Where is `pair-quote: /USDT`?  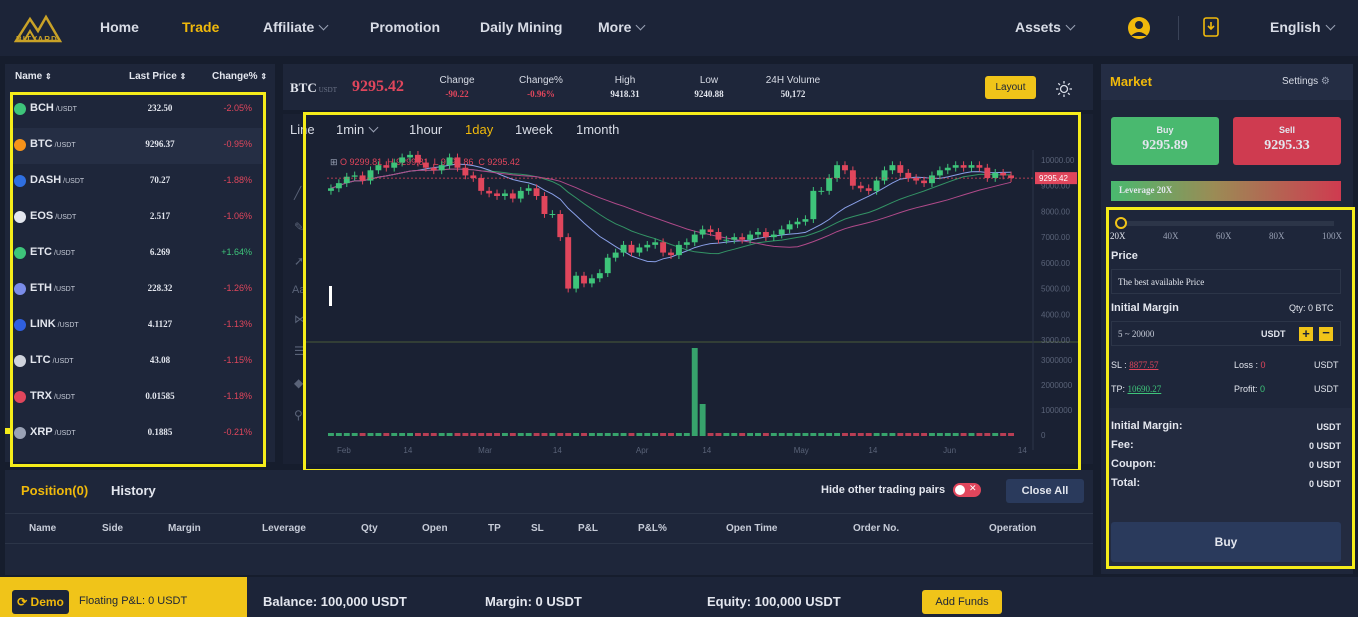
pair-quote: /USDT is located at coordinates (68, 325).